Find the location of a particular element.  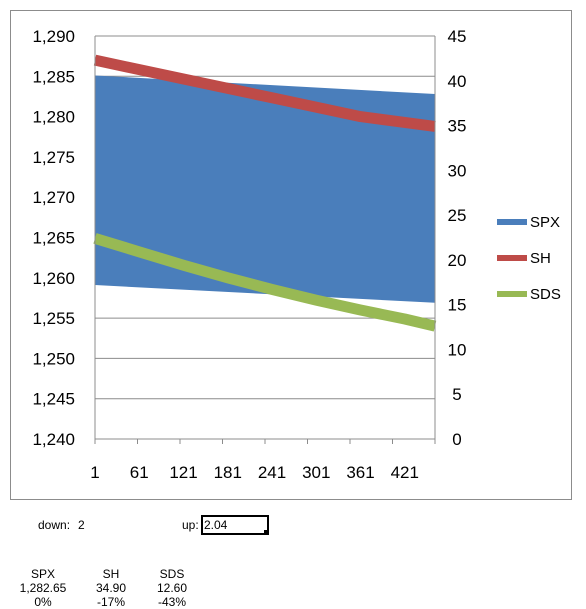

legend-label-sds: SDS is located at coordinates (545, 294).